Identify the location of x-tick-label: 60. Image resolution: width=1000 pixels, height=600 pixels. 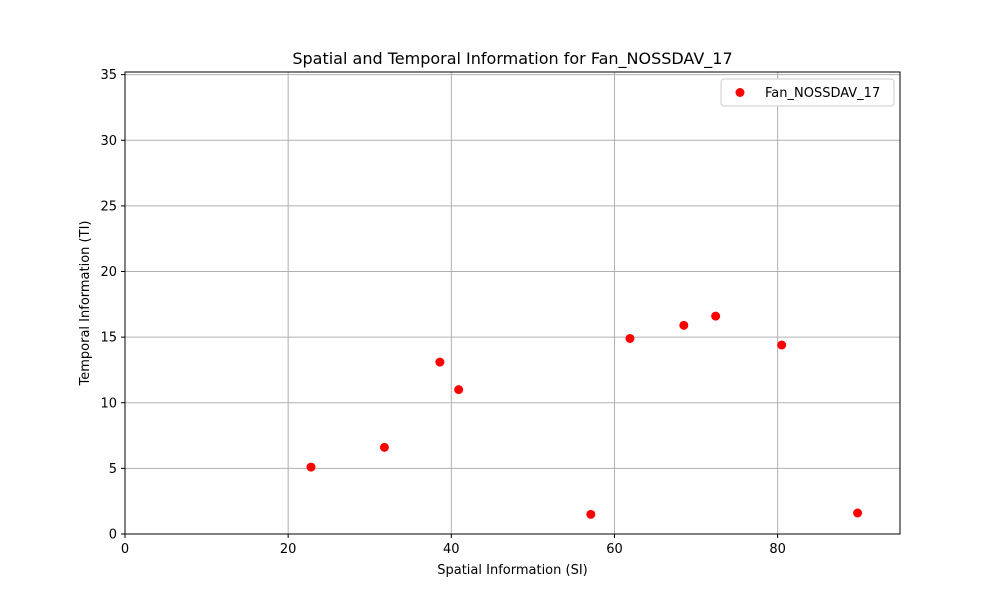
(614, 549).